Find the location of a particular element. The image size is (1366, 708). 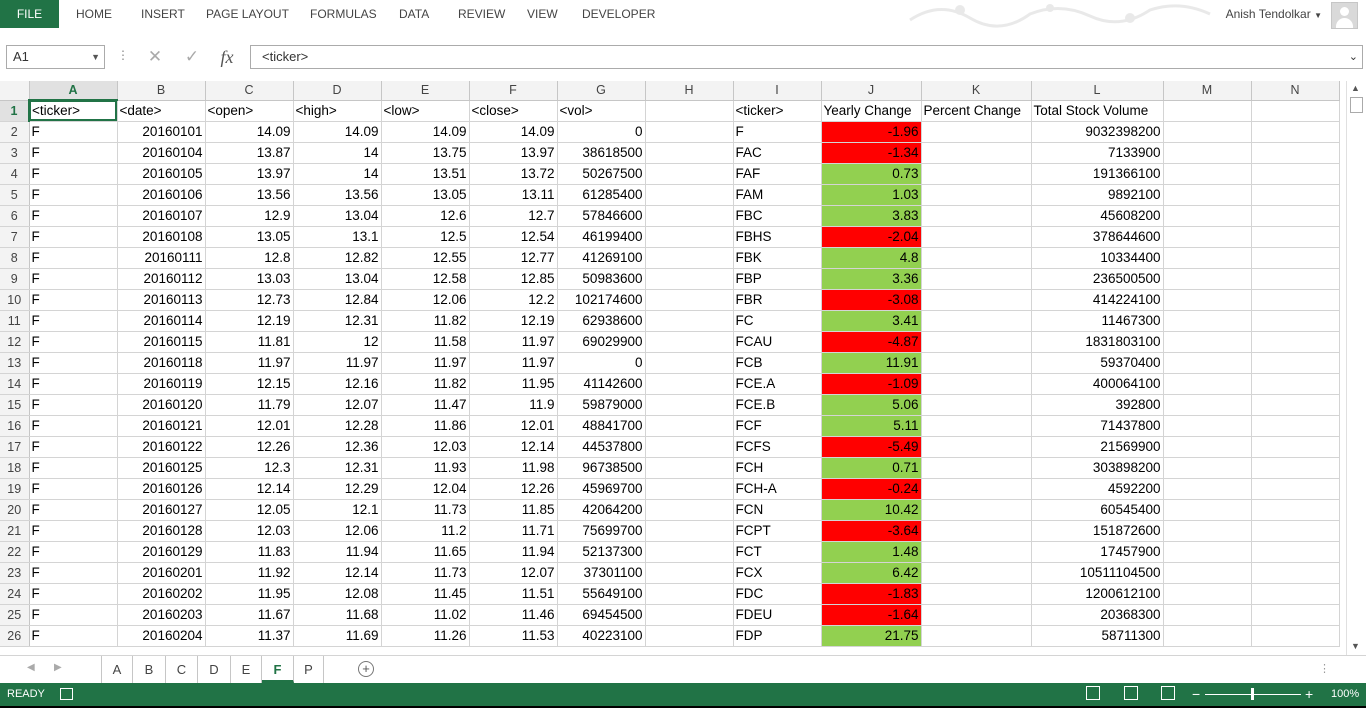

cell-g25: 69454500 is located at coordinates (601, 615).